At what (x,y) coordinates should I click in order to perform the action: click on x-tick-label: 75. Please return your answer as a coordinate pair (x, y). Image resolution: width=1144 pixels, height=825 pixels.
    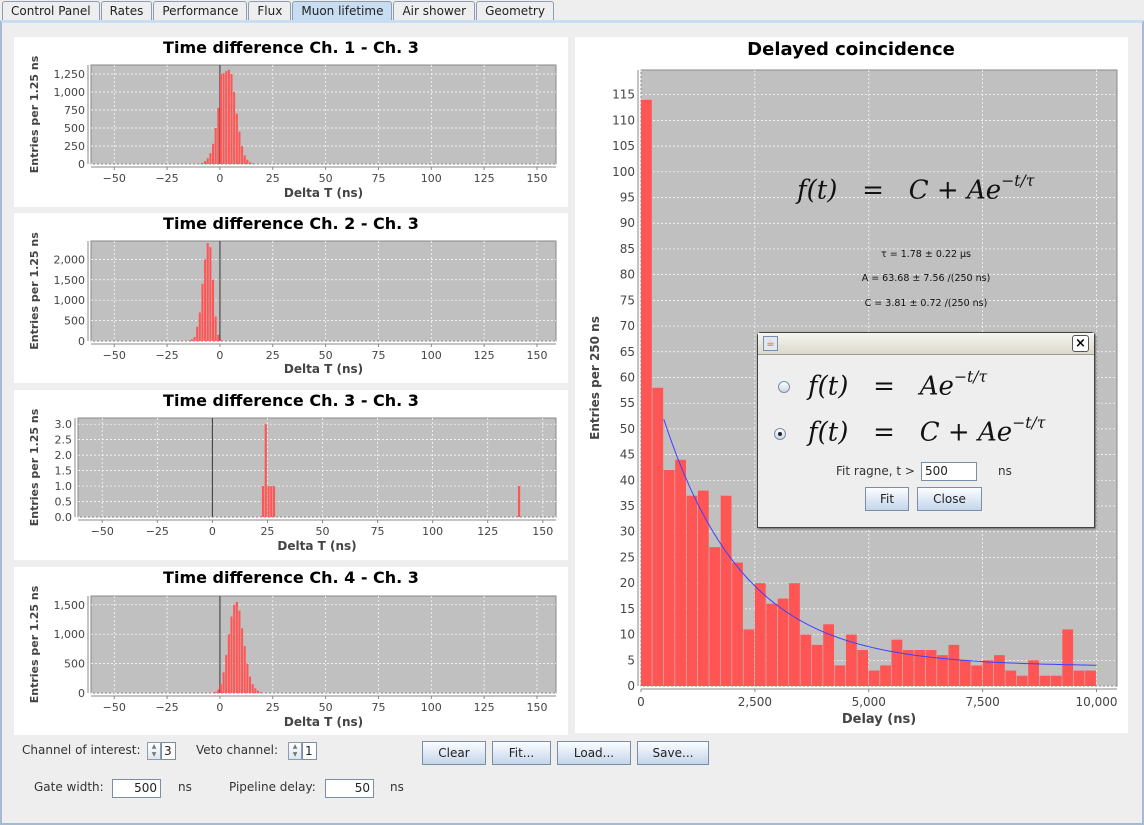
    Looking at the image, I should click on (378, 531).